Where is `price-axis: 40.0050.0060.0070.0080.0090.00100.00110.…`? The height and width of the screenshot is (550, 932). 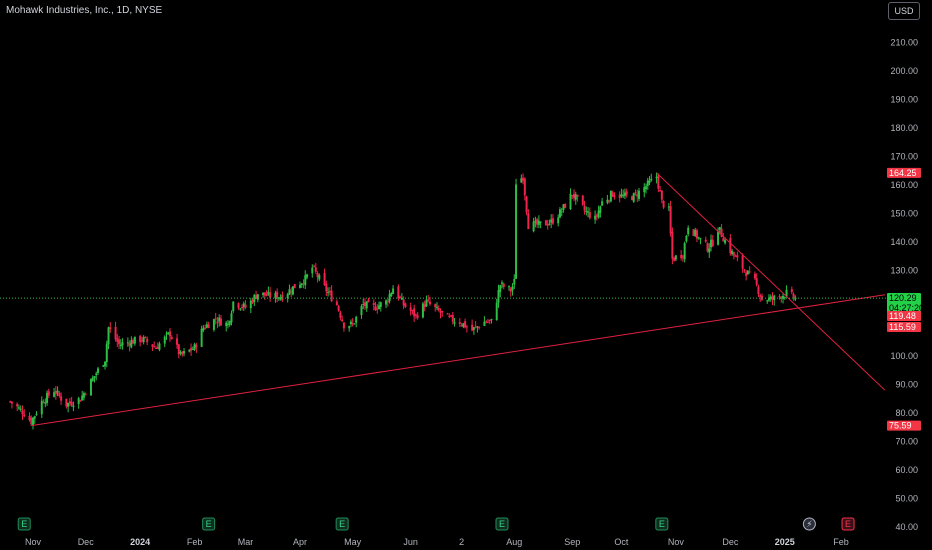
price-axis: 40.0050.0060.0070.0080.0090.00100.00110.… is located at coordinates (904, 285).